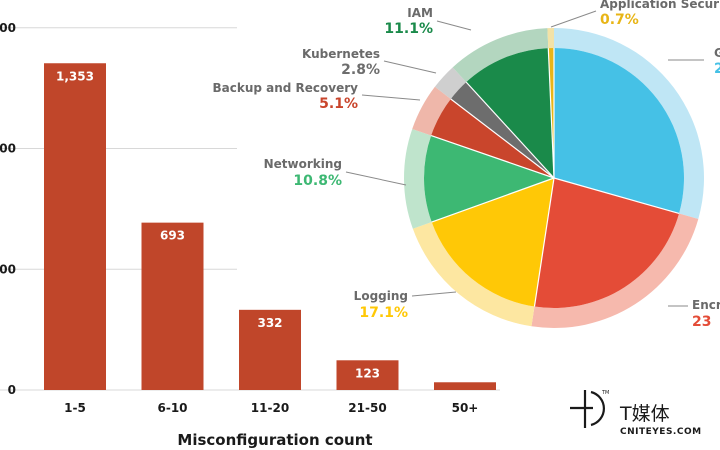  What do you see at coordinates (706, 305) in the screenshot?
I see `pie-label-name: Encr` at bounding box center [706, 305].